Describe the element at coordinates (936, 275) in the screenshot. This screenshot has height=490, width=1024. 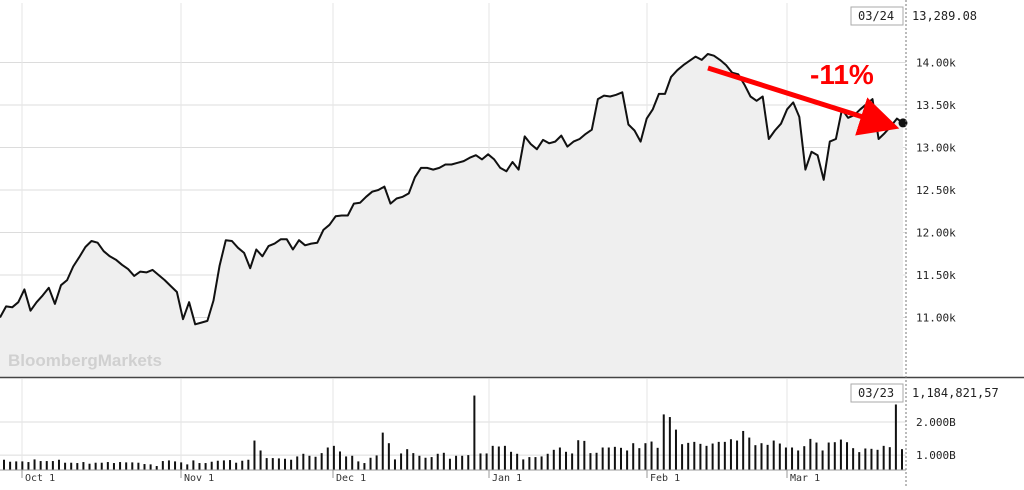
I see `price-y-tick-label: 11.50k` at that location.